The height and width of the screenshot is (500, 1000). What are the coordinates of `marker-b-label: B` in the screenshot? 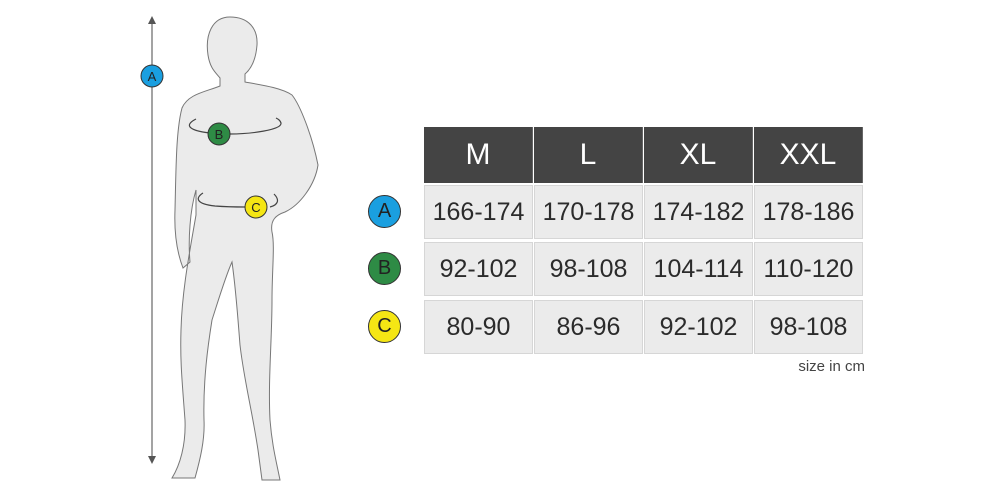 It's located at (219, 134).